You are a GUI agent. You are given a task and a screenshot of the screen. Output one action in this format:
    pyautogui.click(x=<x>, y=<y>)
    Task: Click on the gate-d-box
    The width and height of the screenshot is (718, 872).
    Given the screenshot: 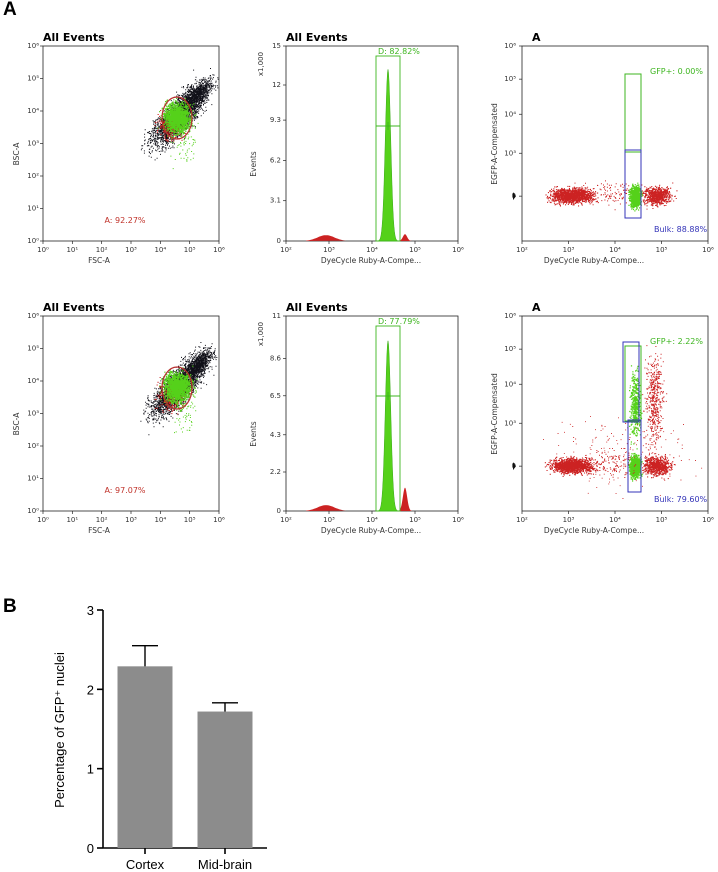 What is the action you would take?
    pyautogui.click(x=388, y=418)
    